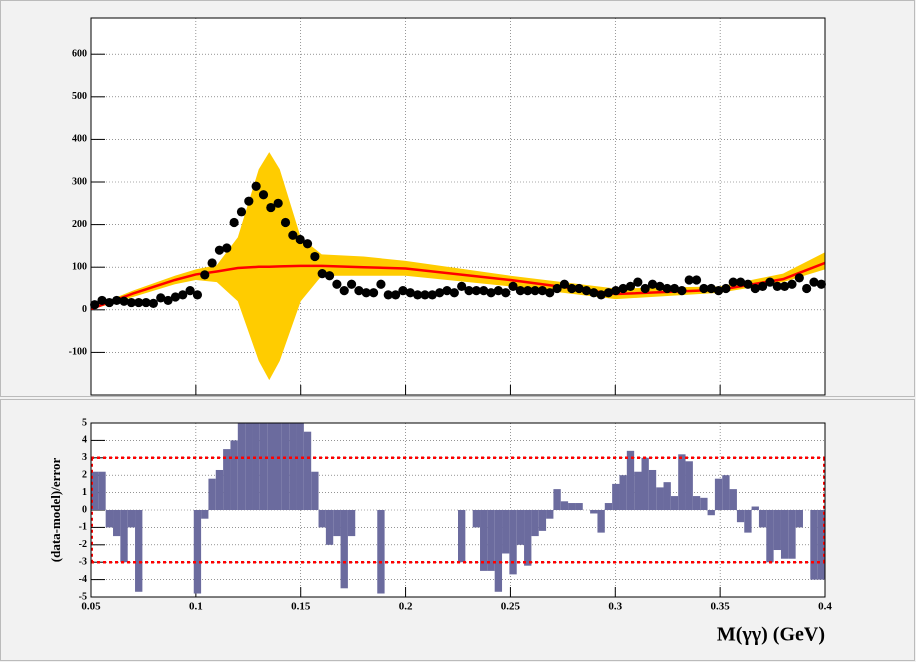 The image size is (916, 662). Describe the element at coordinates (84, 509) in the screenshot. I see `y-tick-label: 0` at that location.